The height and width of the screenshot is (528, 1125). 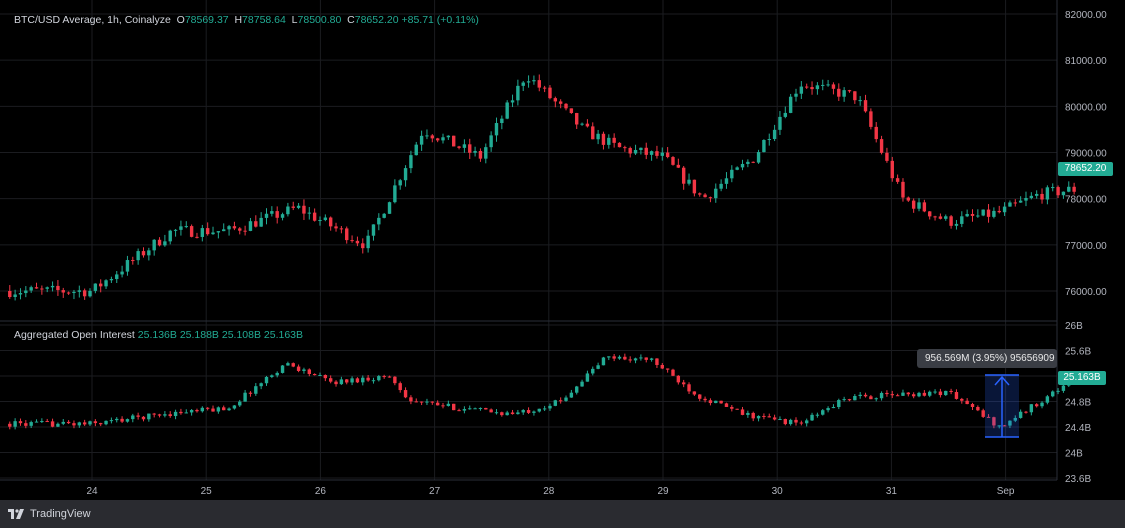 I want to click on low-value: 78500.80, so click(x=319, y=20).